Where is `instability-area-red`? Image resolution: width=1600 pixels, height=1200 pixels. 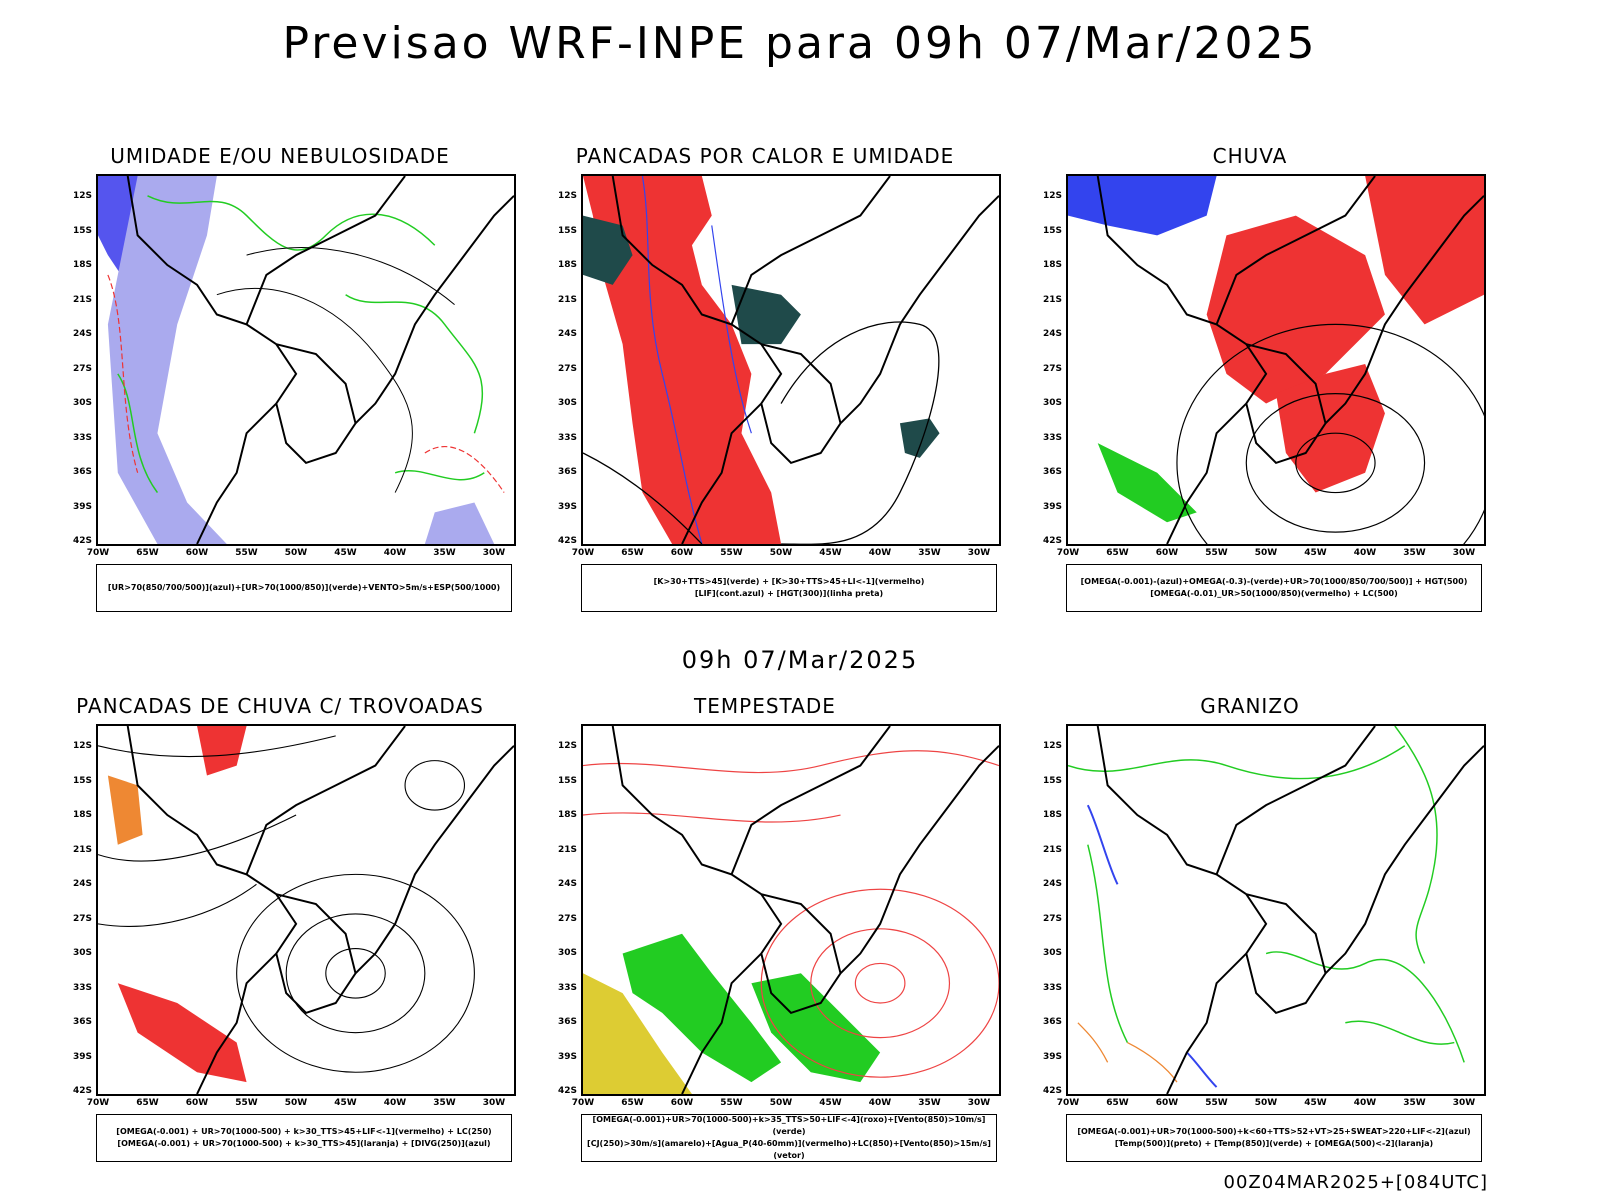
instability-area-red is located at coordinates (682, 360).